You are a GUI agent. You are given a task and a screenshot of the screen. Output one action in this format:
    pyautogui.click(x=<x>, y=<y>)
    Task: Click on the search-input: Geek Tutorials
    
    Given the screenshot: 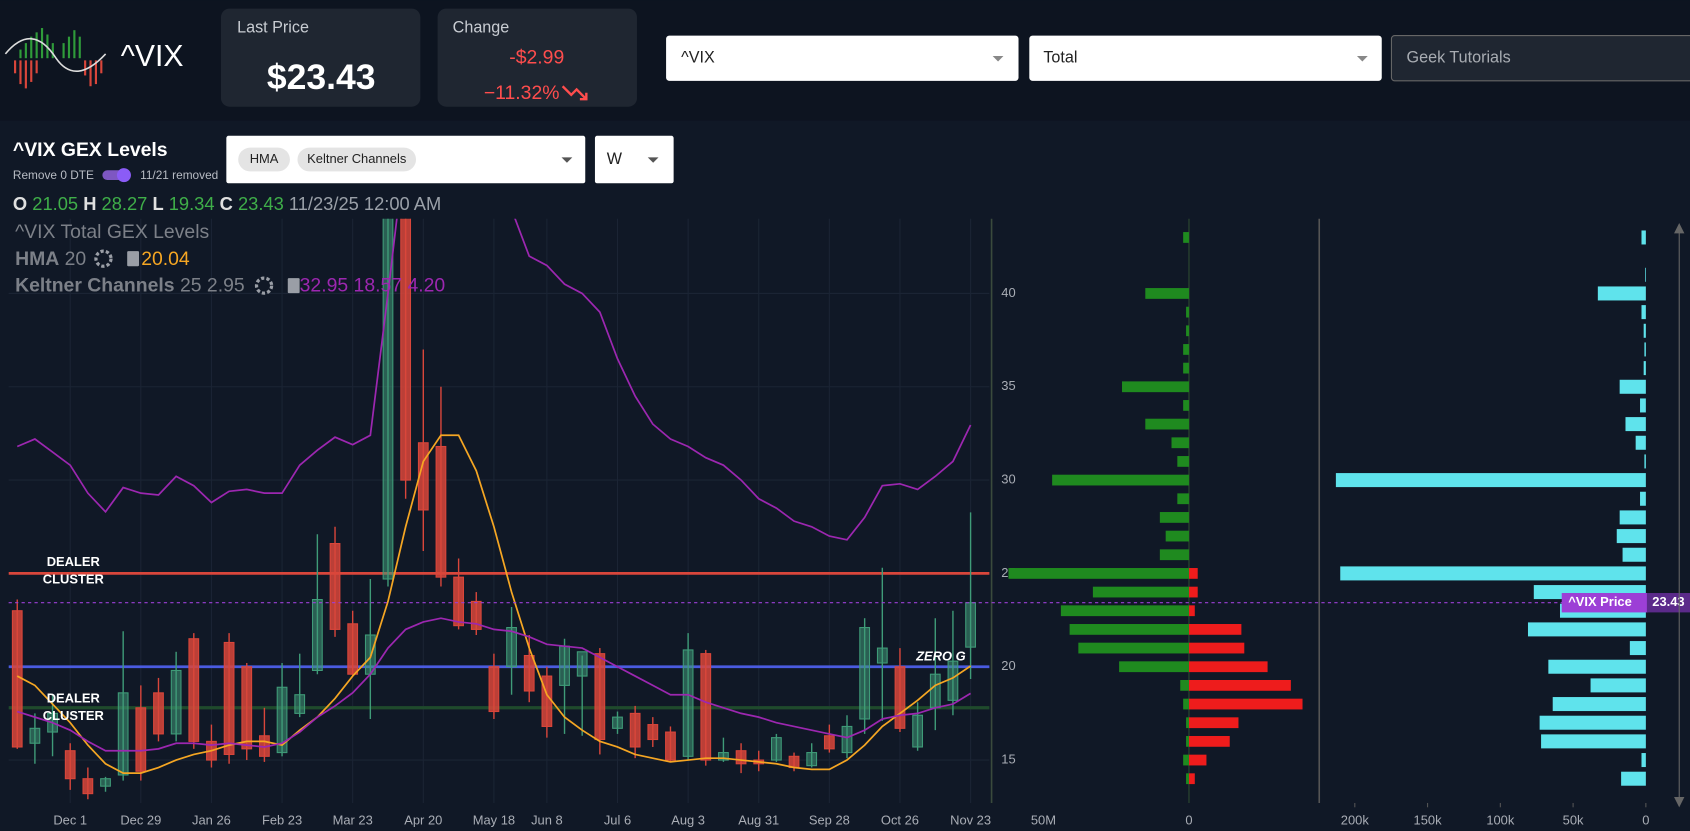 What is the action you would take?
    pyautogui.click(x=1540, y=58)
    